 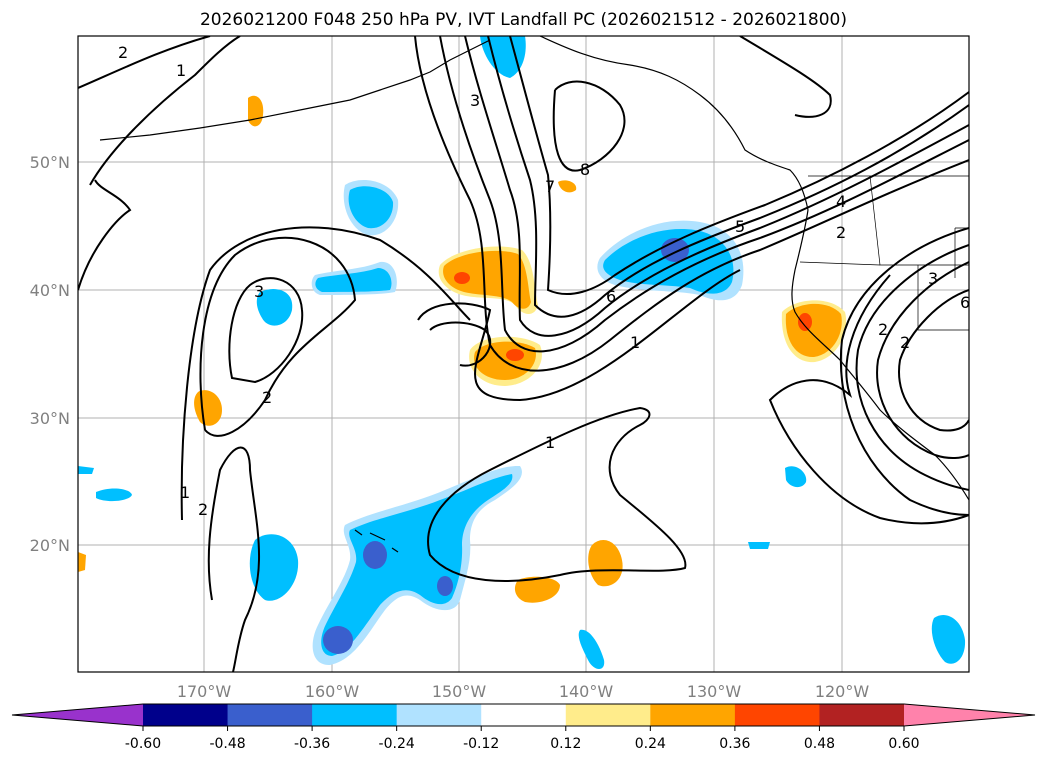 What do you see at coordinates (785, 77) in the screenshot?
I see `pv-contour-1-ne` at bounding box center [785, 77].